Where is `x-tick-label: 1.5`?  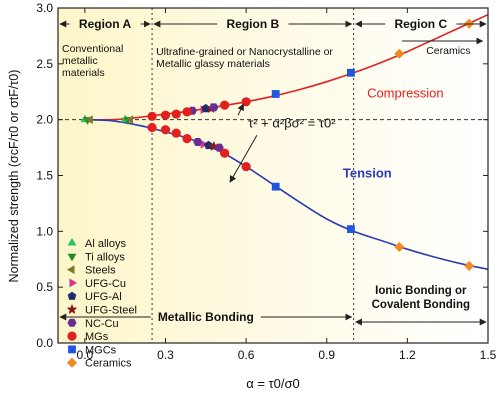
x-tick-label: 1.5 is located at coordinates (488, 355).